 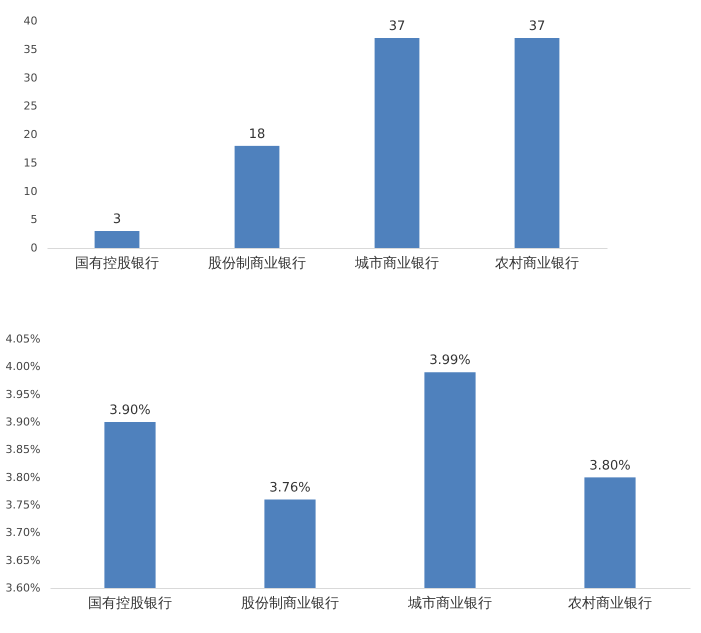 What do you see at coordinates (23, 477) in the screenshot?
I see `y-tick-label: 3.80%` at bounding box center [23, 477].